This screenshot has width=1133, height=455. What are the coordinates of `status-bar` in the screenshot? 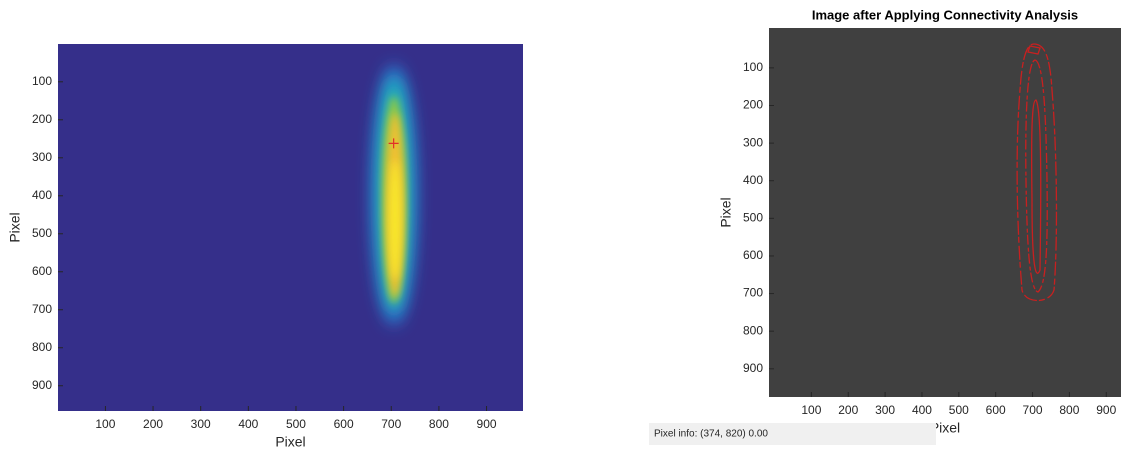 It's located at (792, 434).